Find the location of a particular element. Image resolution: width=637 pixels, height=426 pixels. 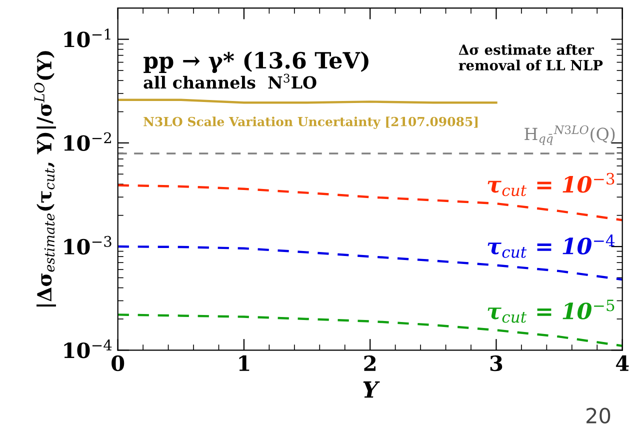

text: 20 is located at coordinates (598, 416).